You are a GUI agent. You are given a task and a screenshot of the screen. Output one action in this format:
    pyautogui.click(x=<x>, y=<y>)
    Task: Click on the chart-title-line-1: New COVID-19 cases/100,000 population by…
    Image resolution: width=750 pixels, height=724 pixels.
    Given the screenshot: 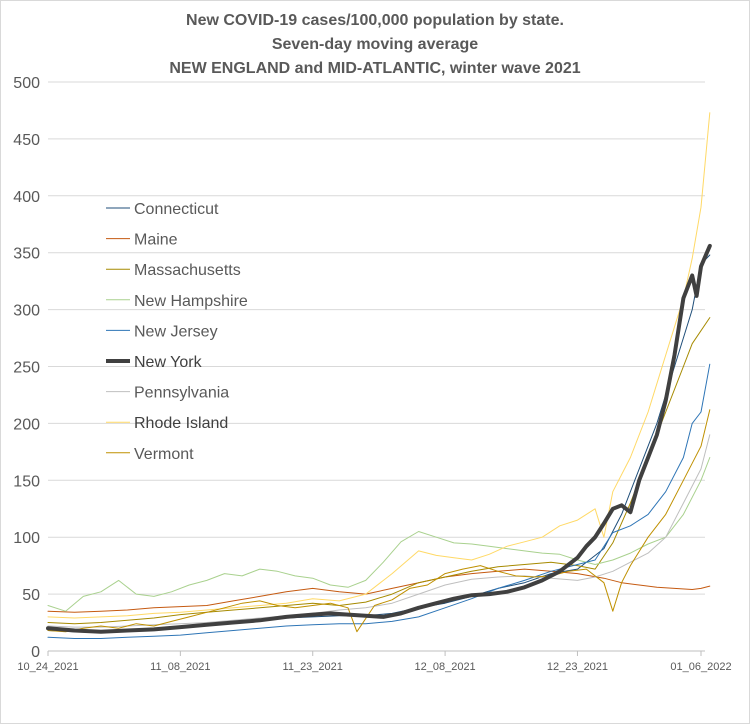 What is the action you would take?
    pyautogui.click(x=375, y=20)
    